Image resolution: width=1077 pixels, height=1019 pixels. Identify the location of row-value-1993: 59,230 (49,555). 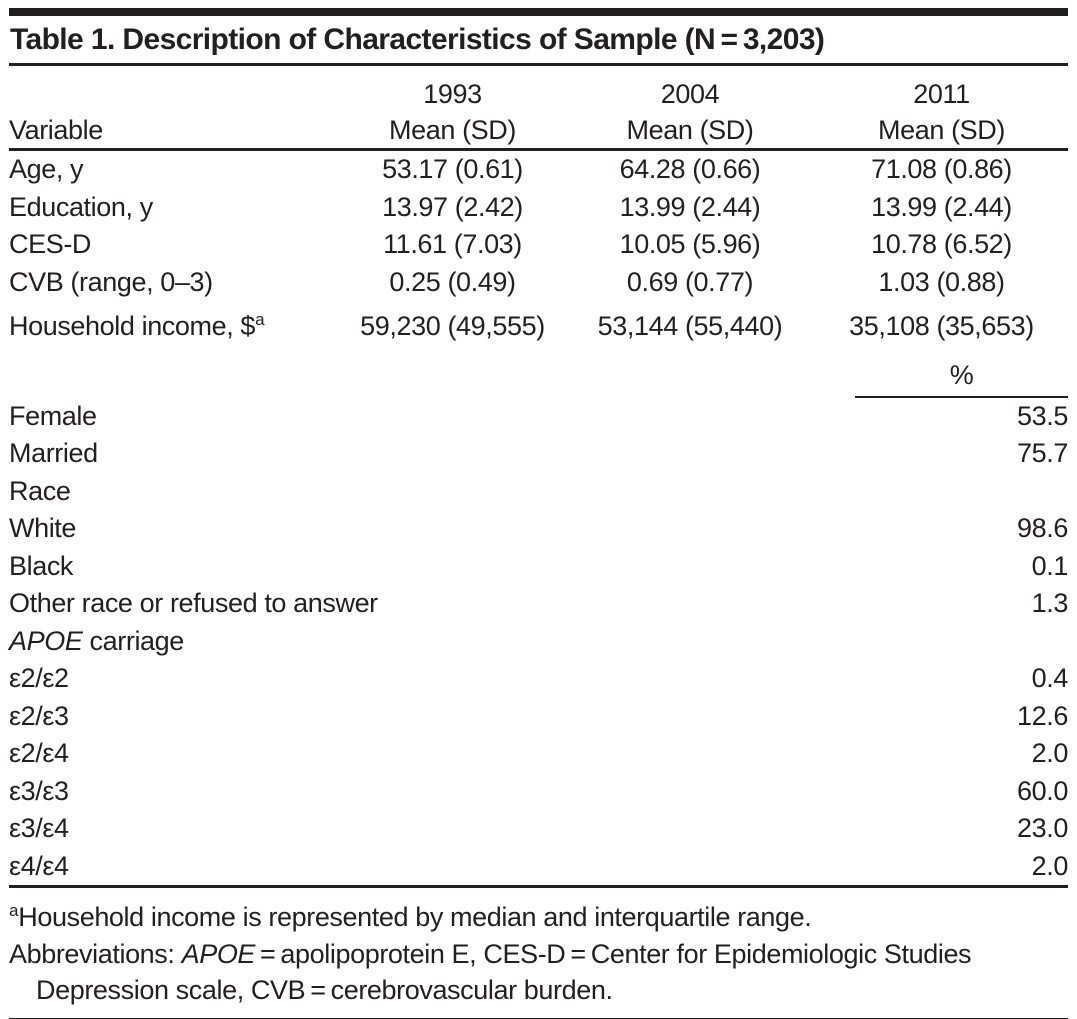
(452, 326).